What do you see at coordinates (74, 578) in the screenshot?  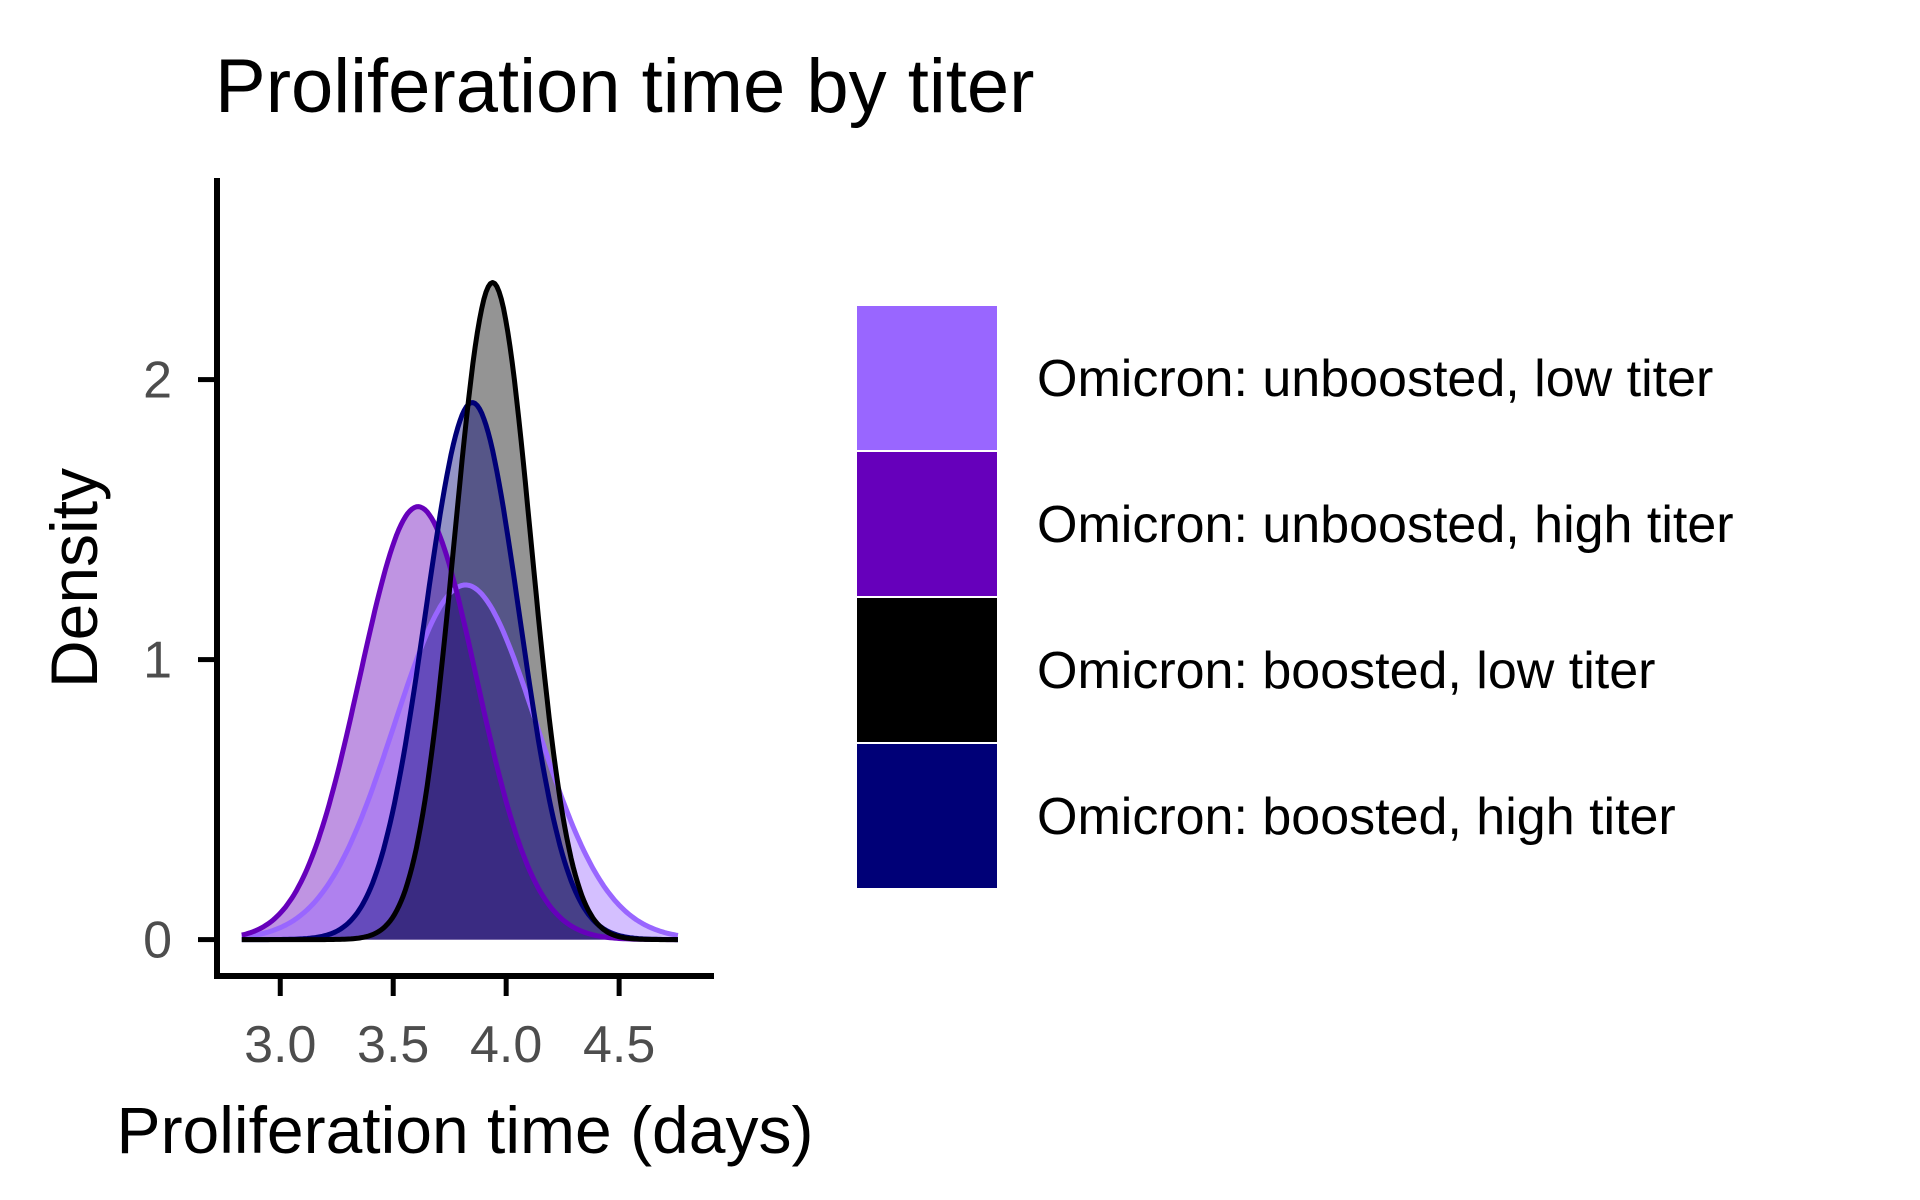 I see `y-axis-title: Density` at bounding box center [74, 578].